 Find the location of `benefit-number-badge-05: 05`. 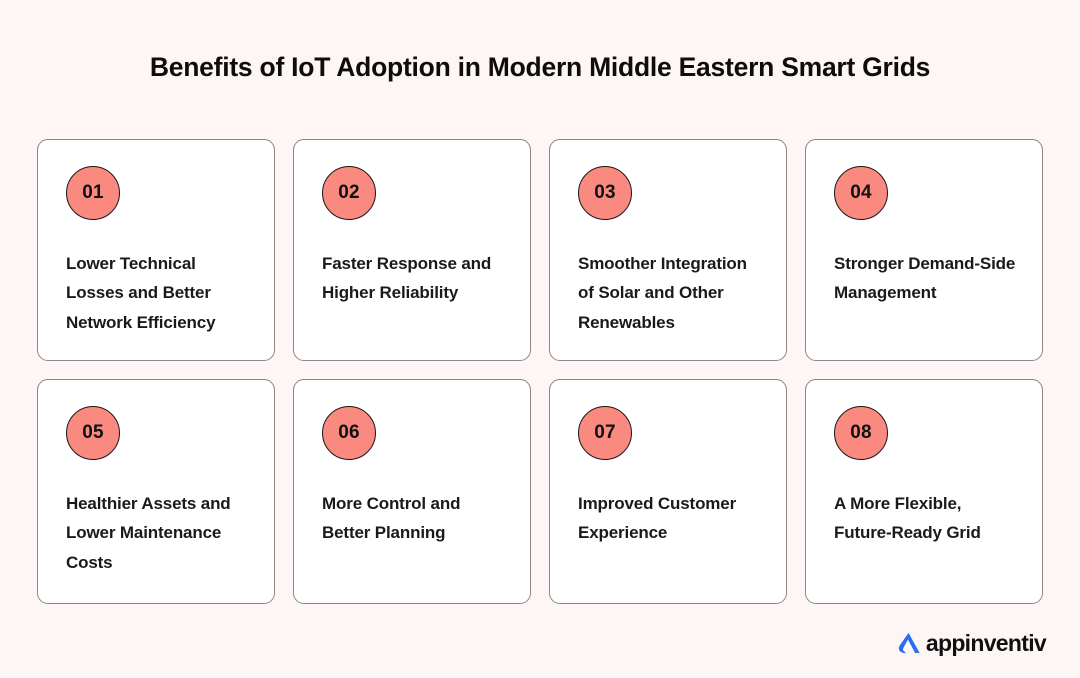

benefit-number-badge-05: 05 is located at coordinates (93, 433).